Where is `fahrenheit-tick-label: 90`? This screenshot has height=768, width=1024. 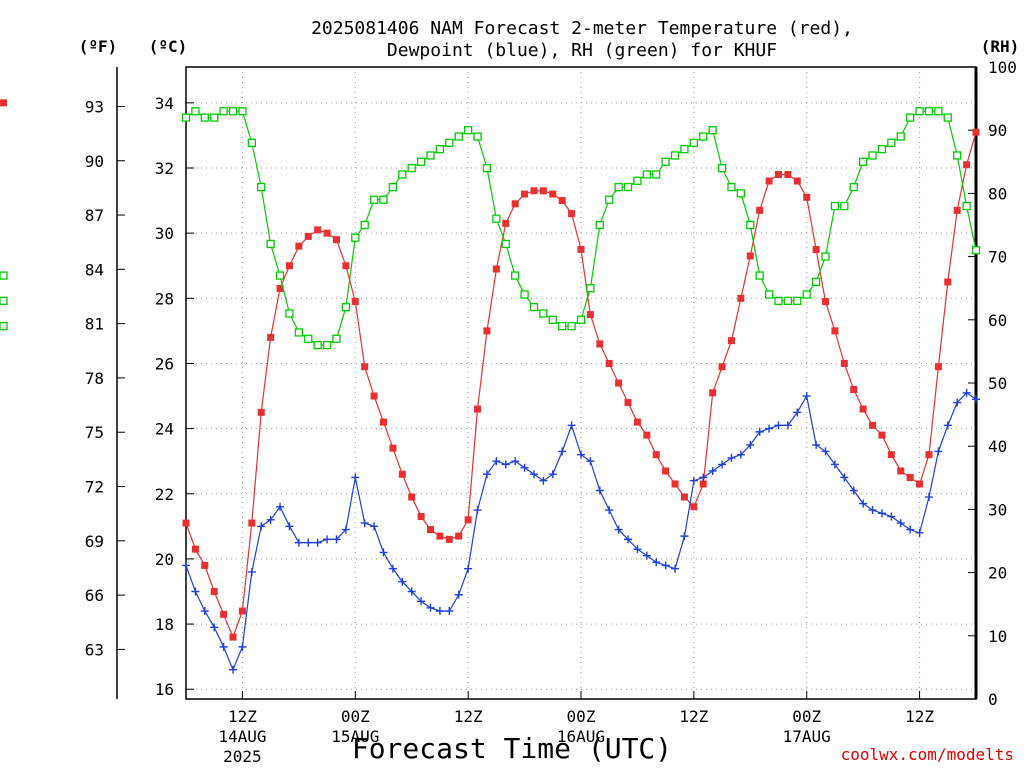
fahrenheit-tick-label: 90 is located at coordinates (94, 161).